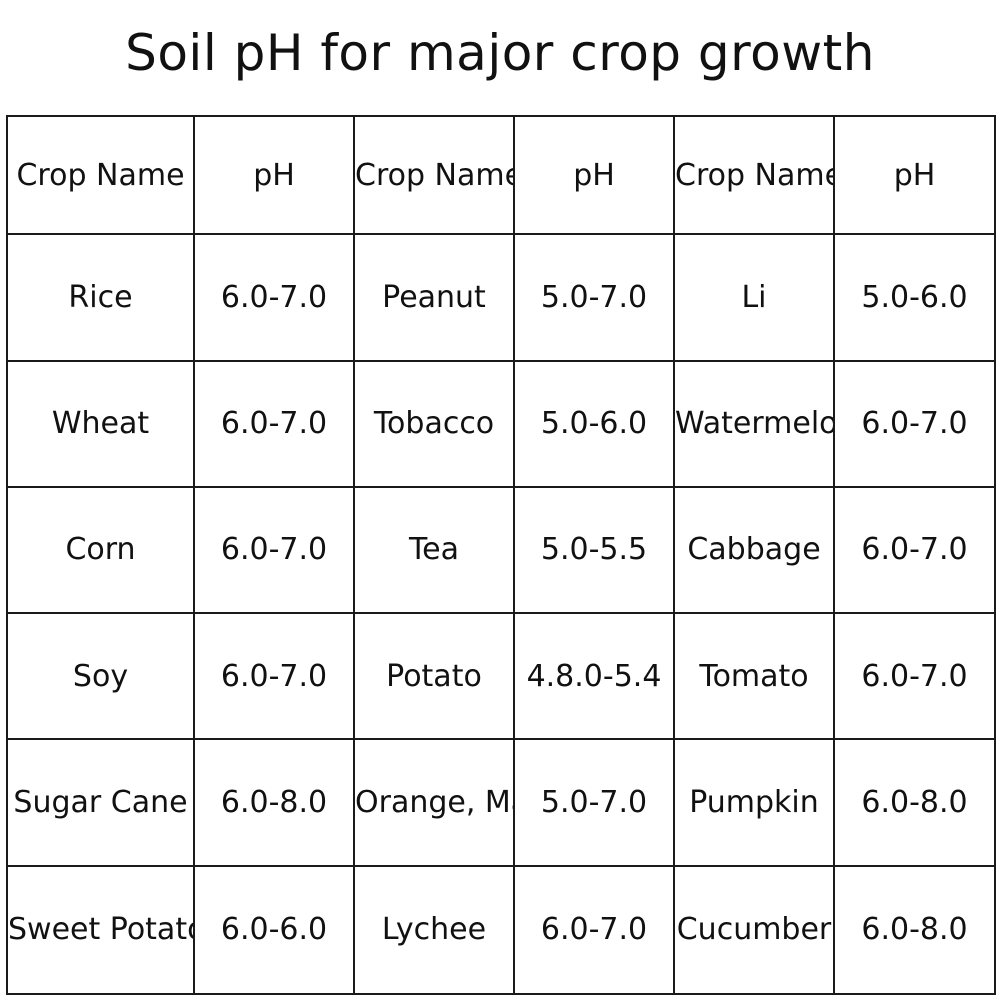  What do you see at coordinates (100, 297) in the screenshot?
I see `crop-name-cell: Rice` at bounding box center [100, 297].